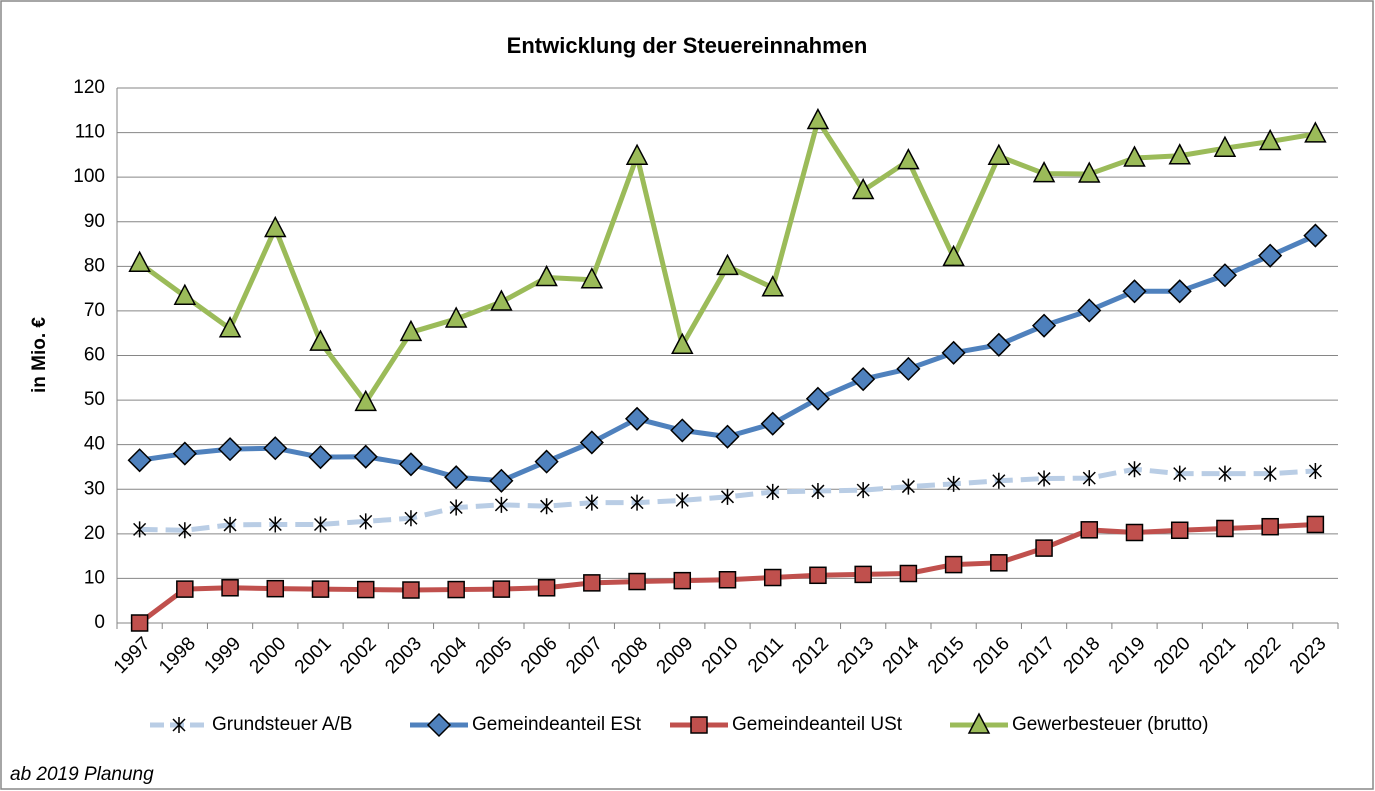  Describe the element at coordinates (82, 774) in the screenshot. I see `note: ab 2019 Planung` at that location.